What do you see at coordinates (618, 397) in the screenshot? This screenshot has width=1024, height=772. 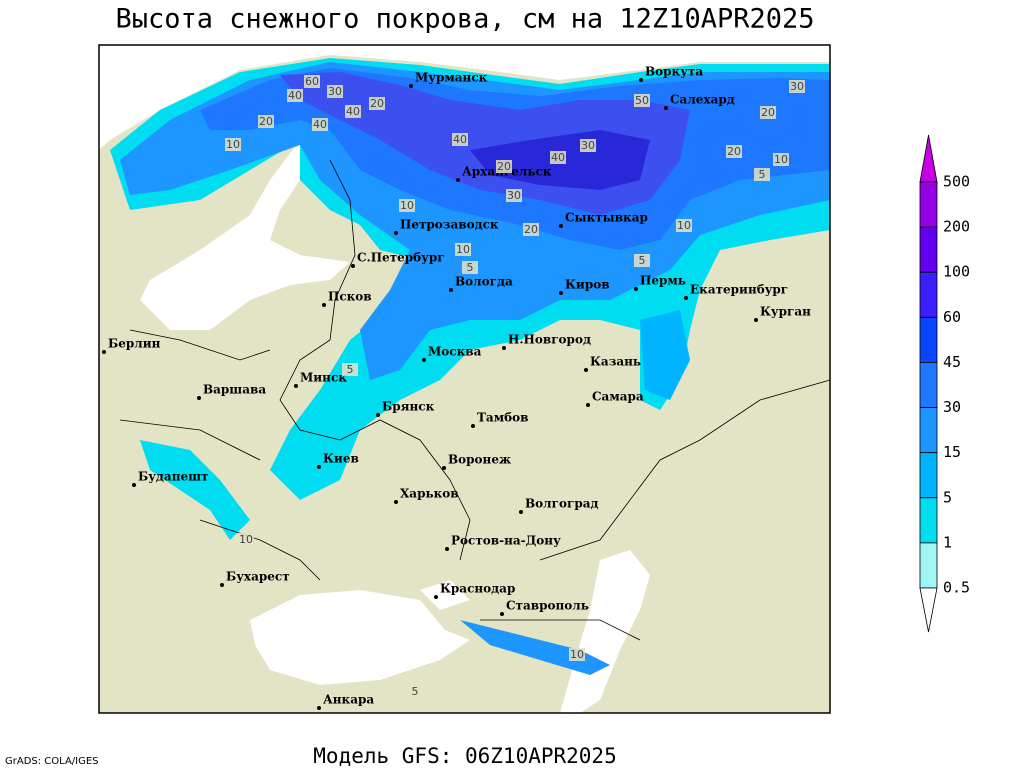 I see `city-label: Самара` at bounding box center [618, 397].